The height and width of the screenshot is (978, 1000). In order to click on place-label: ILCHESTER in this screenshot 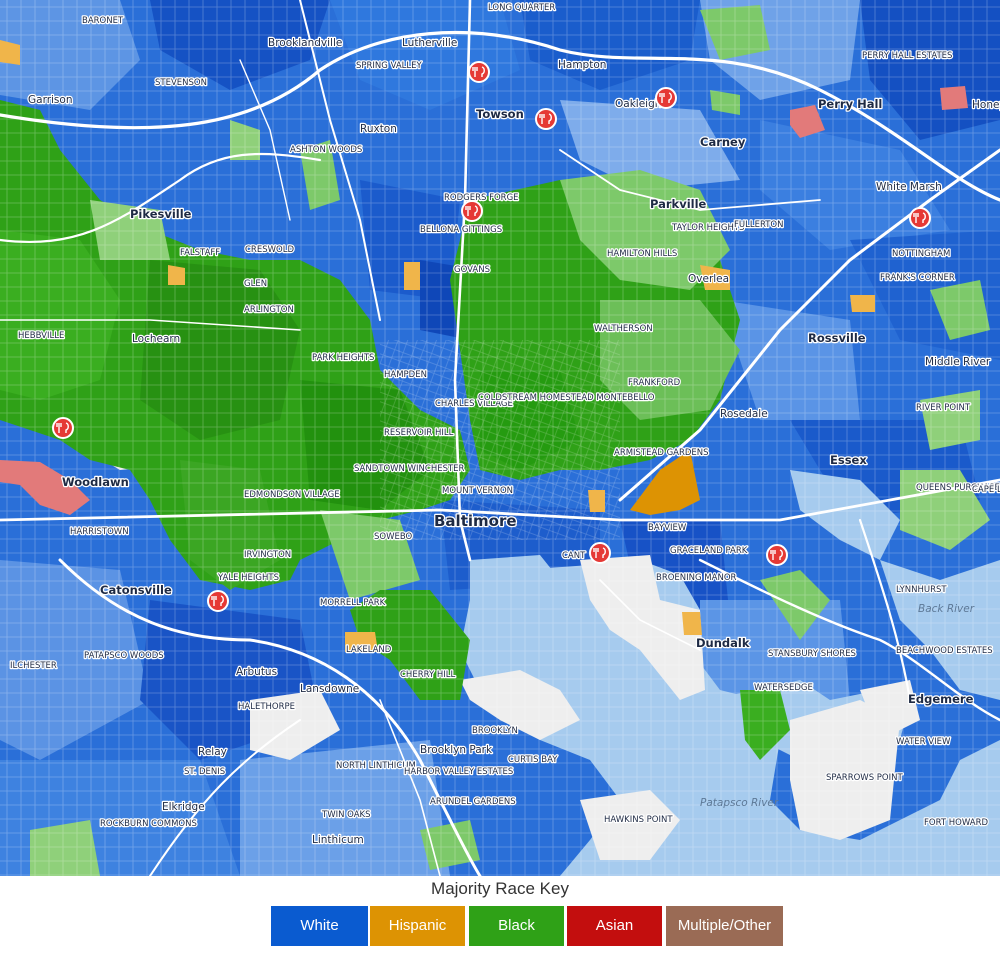, I will do `click(33, 666)`.